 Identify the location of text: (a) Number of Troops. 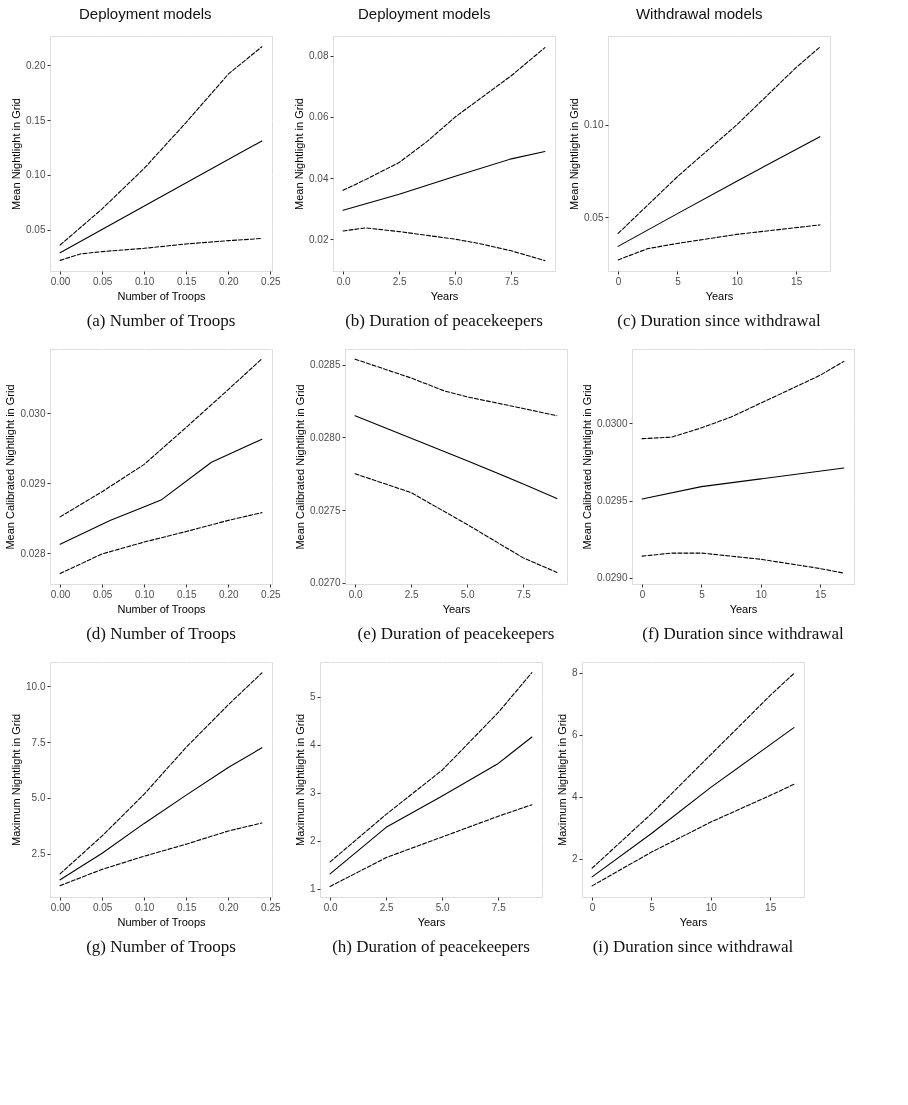
(161, 320).